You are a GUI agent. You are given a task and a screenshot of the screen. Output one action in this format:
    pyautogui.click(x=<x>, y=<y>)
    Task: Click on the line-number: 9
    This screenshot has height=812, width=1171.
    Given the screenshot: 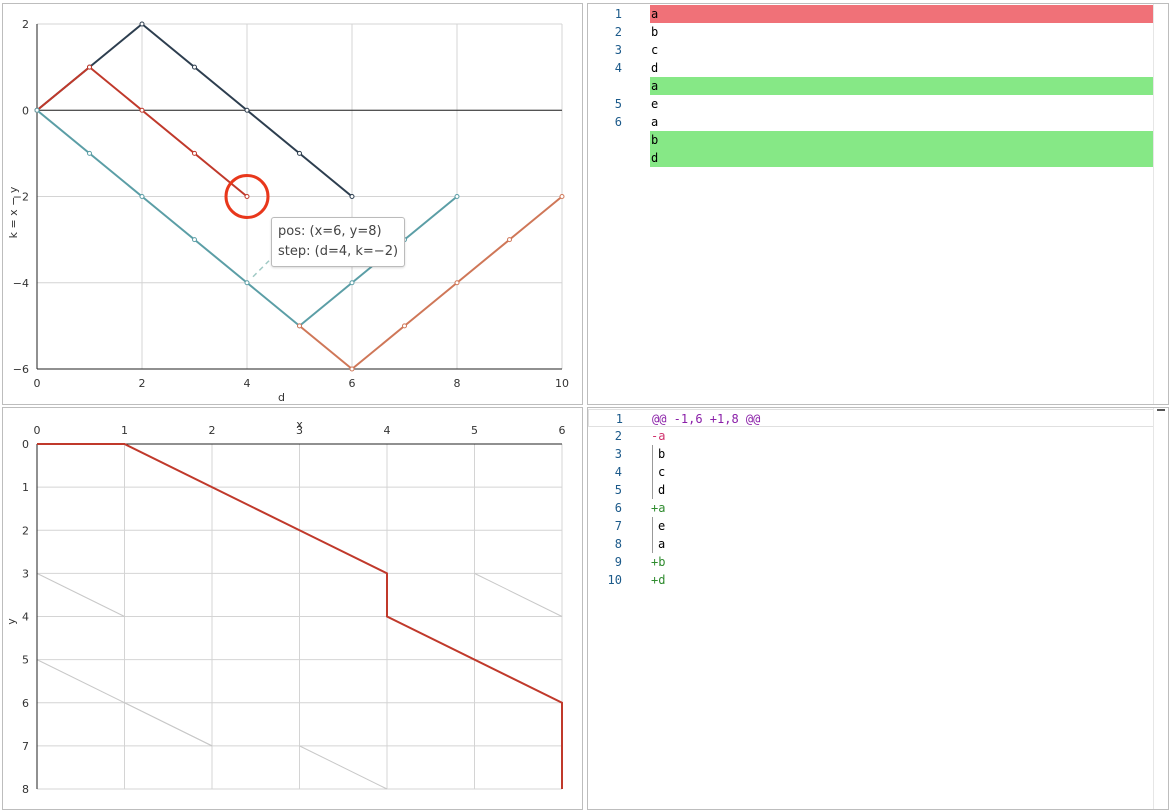 What is the action you would take?
    pyautogui.click(x=618, y=562)
    